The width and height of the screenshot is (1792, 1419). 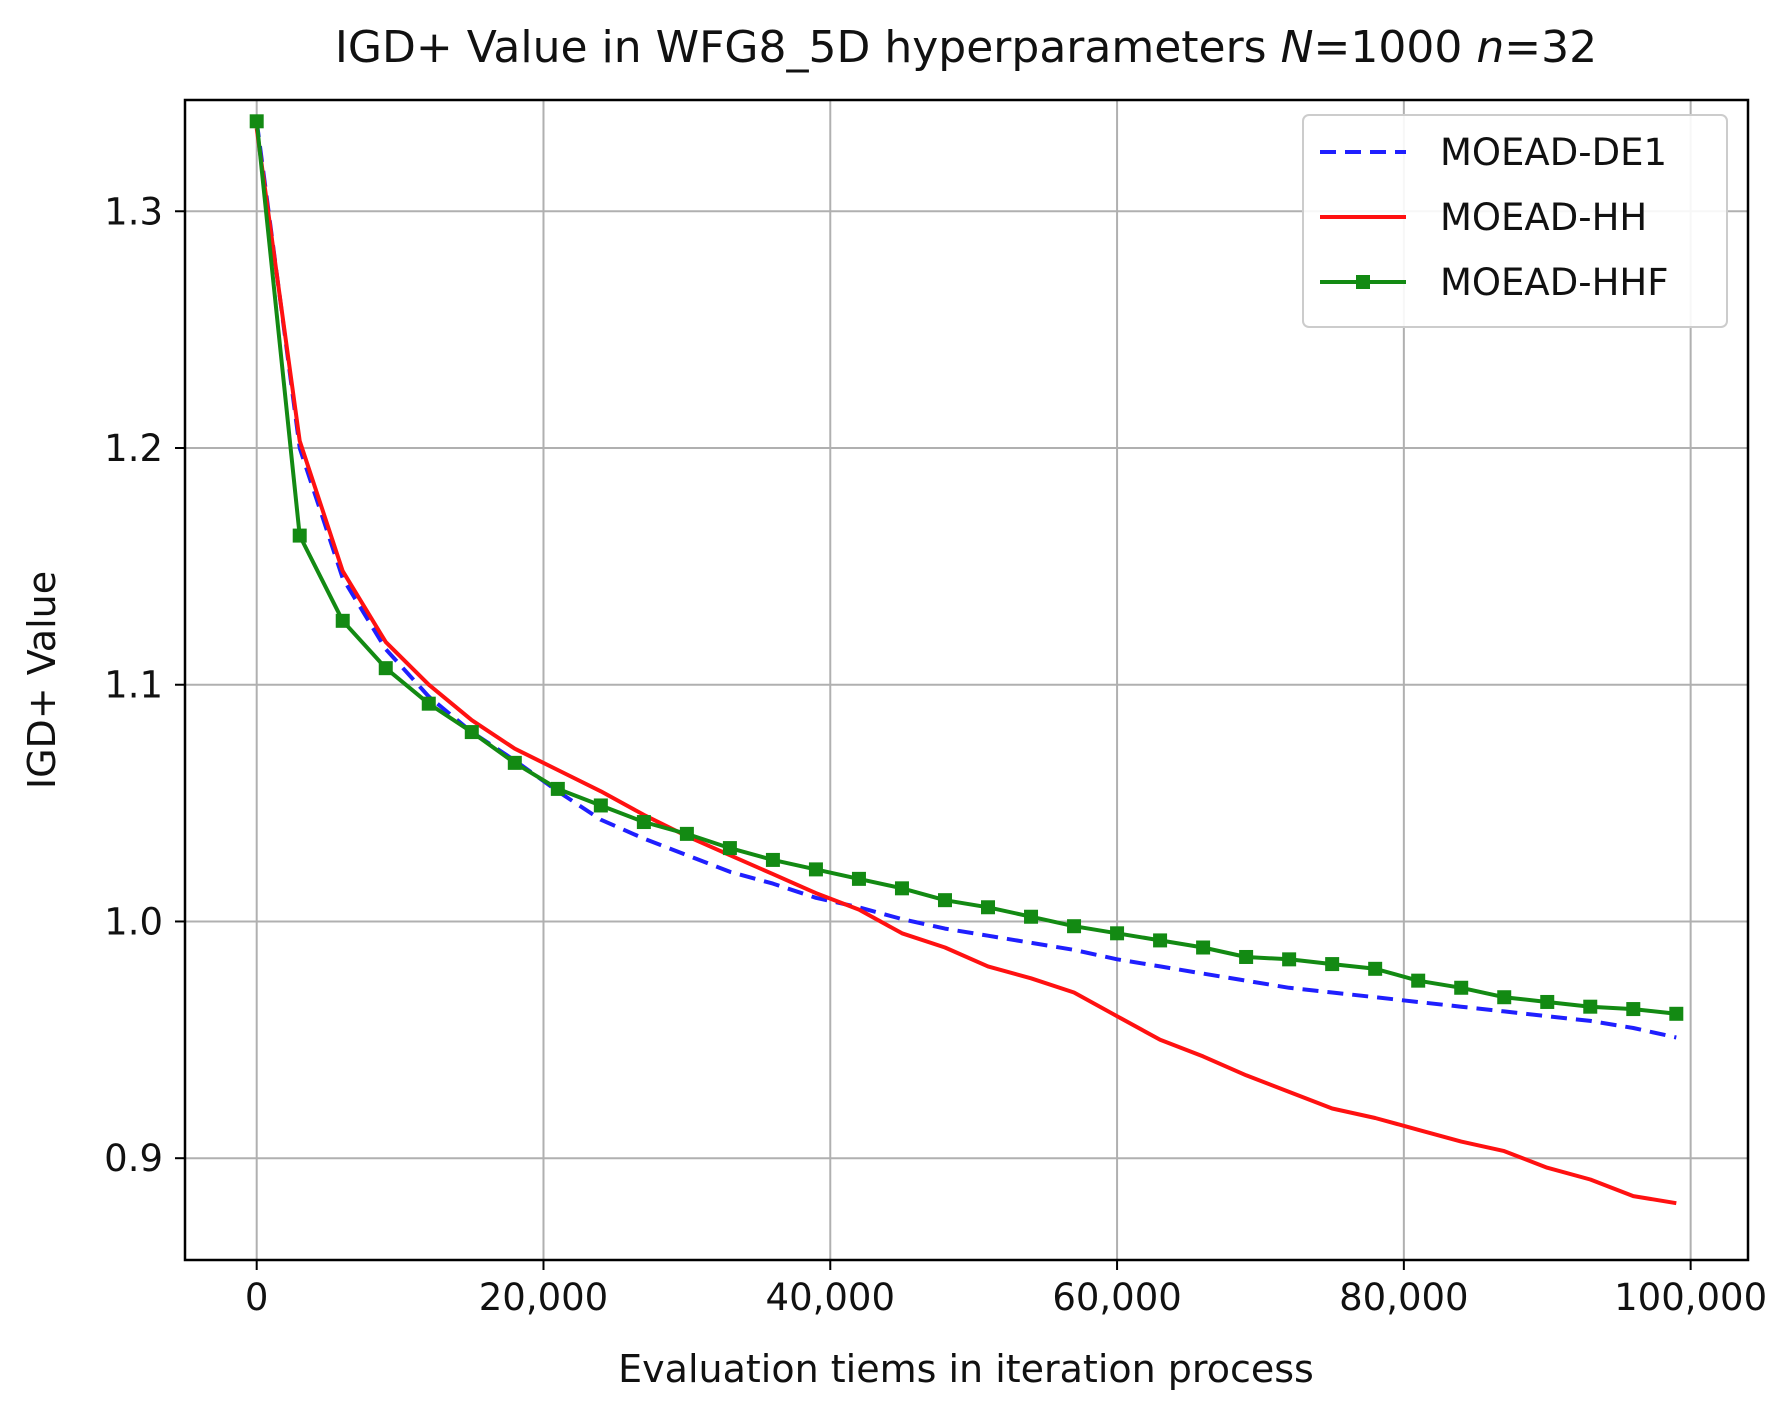 I want to click on x-tick-label: 0, so click(x=257, y=1297).